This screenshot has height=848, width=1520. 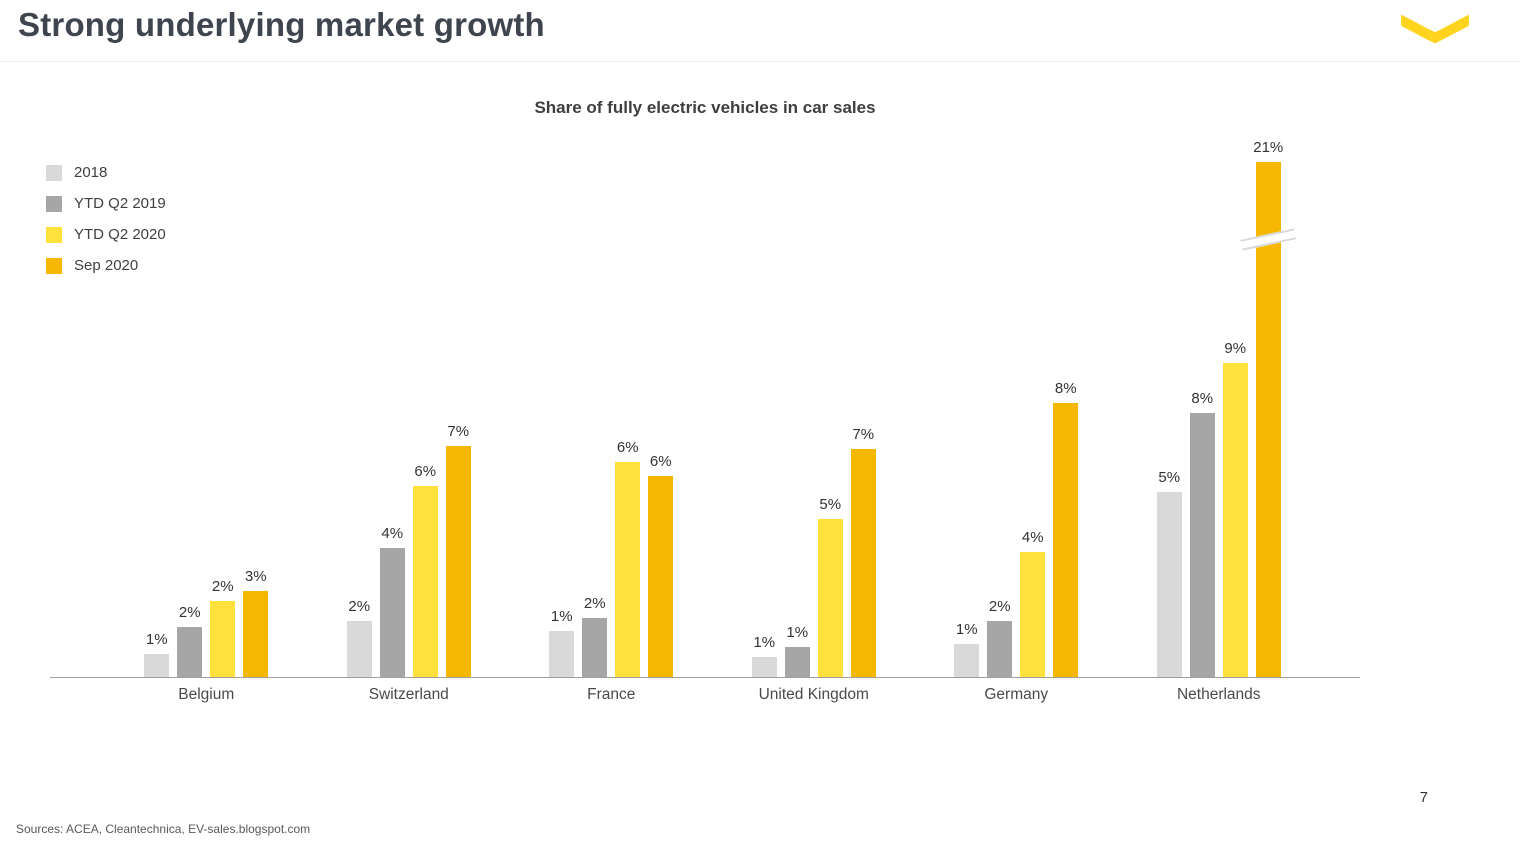 What do you see at coordinates (1016, 413) in the screenshot?
I see `bar-group-germany: 1% 2% 4% 8%` at bounding box center [1016, 413].